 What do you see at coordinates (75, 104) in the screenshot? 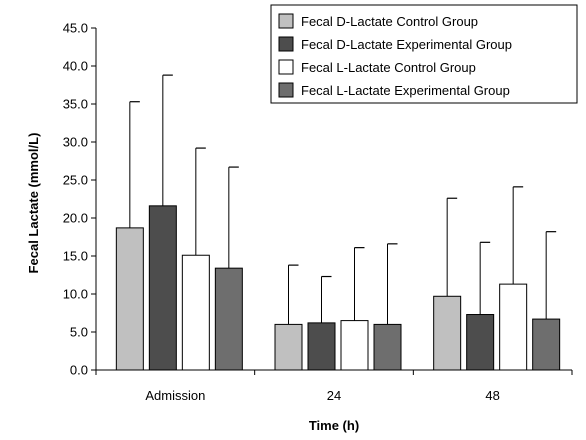
I see `y-tick-label: 35.0` at bounding box center [75, 104].